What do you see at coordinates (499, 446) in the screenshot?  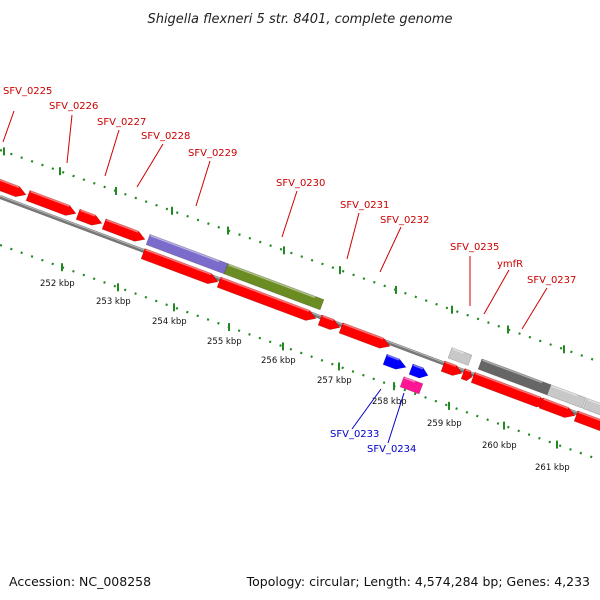 I see `kbp-label: 260 kbp` at bounding box center [499, 446].